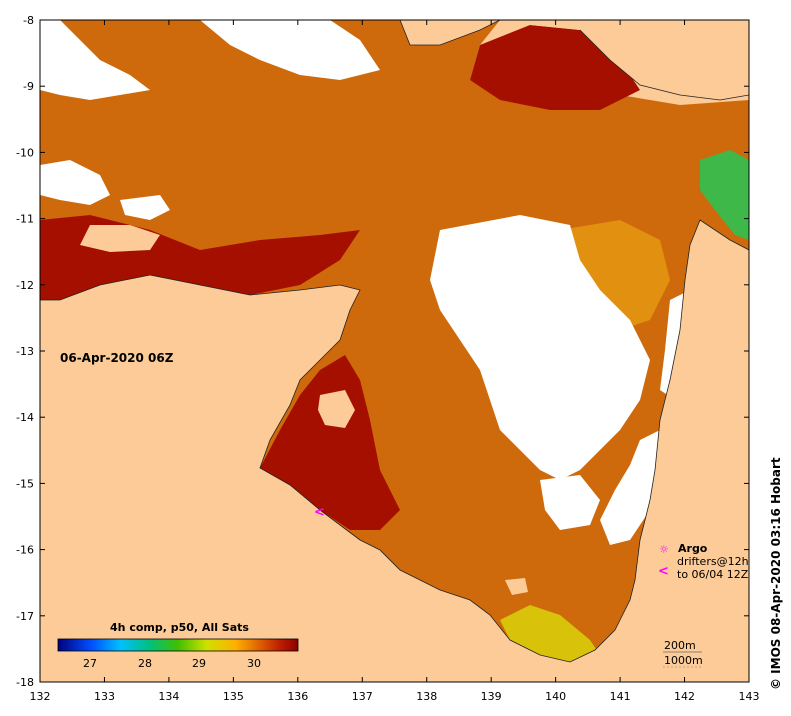 This screenshot has width=791, height=716. Describe the element at coordinates (25, 616) in the screenshot. I see `y-tick-label: -17` at that location.